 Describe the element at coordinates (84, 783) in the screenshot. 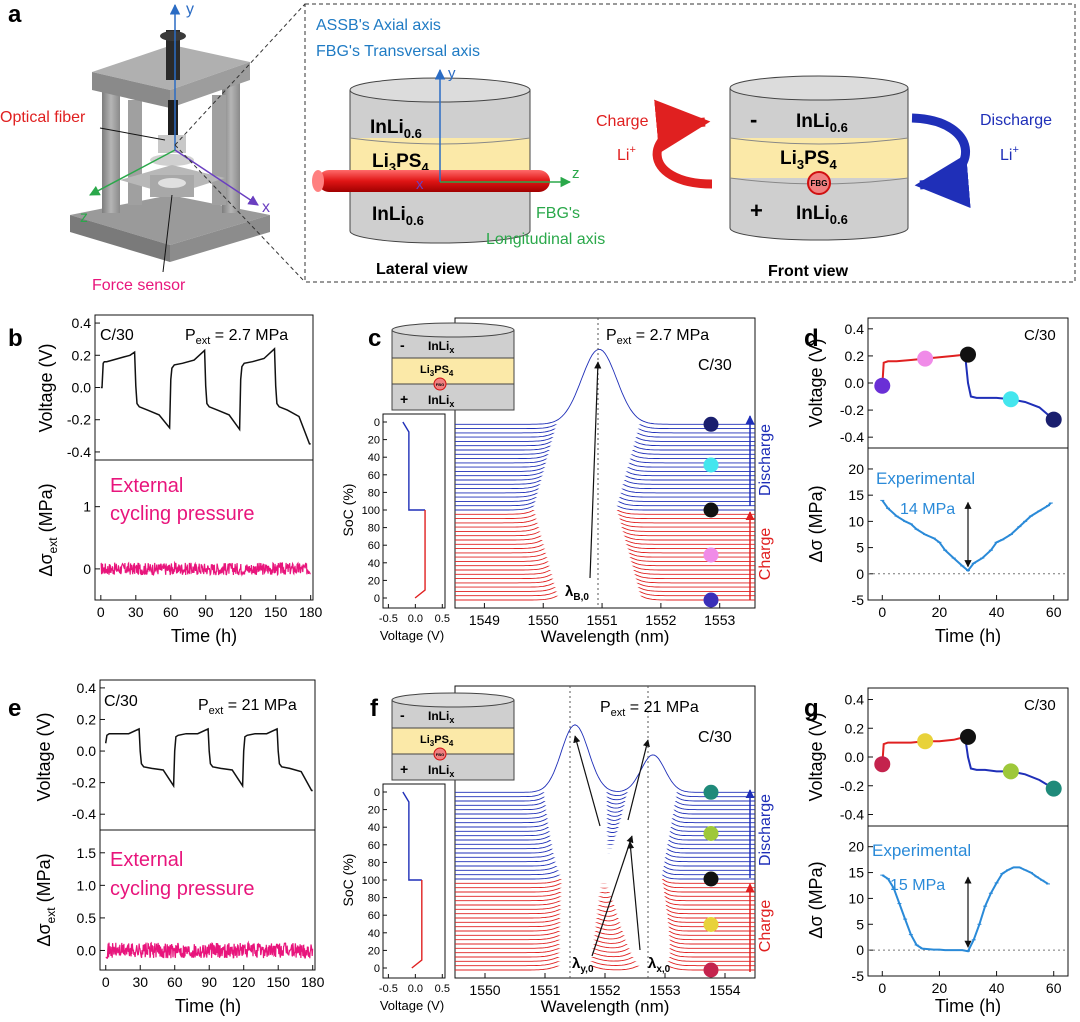

I see `e-voltage-ytick-label: -0.2` at that location.